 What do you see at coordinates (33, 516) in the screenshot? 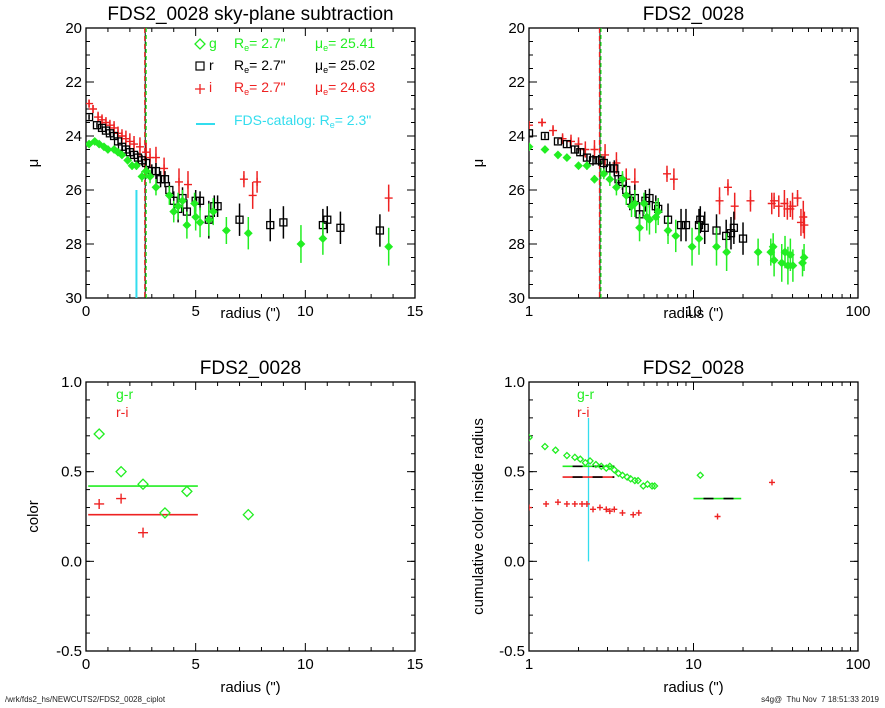
I see `y-axis-label: color` at bounding box center [33, 516].